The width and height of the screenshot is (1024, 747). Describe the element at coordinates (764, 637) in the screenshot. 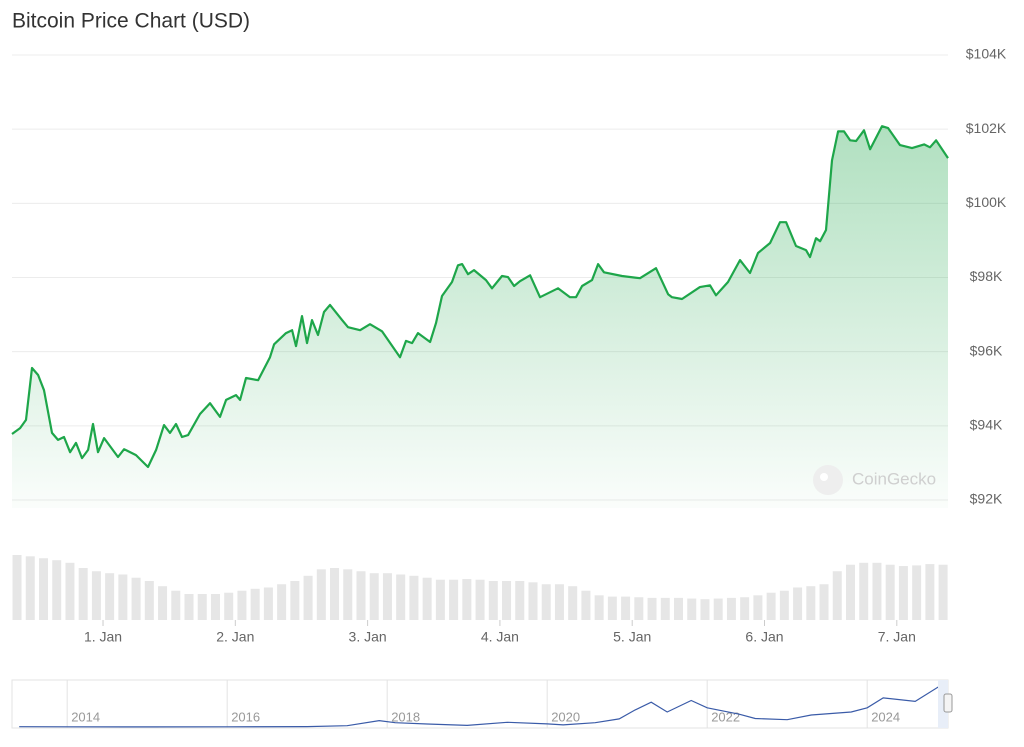

I see `x-tick-label: 6. Jan` at that location.